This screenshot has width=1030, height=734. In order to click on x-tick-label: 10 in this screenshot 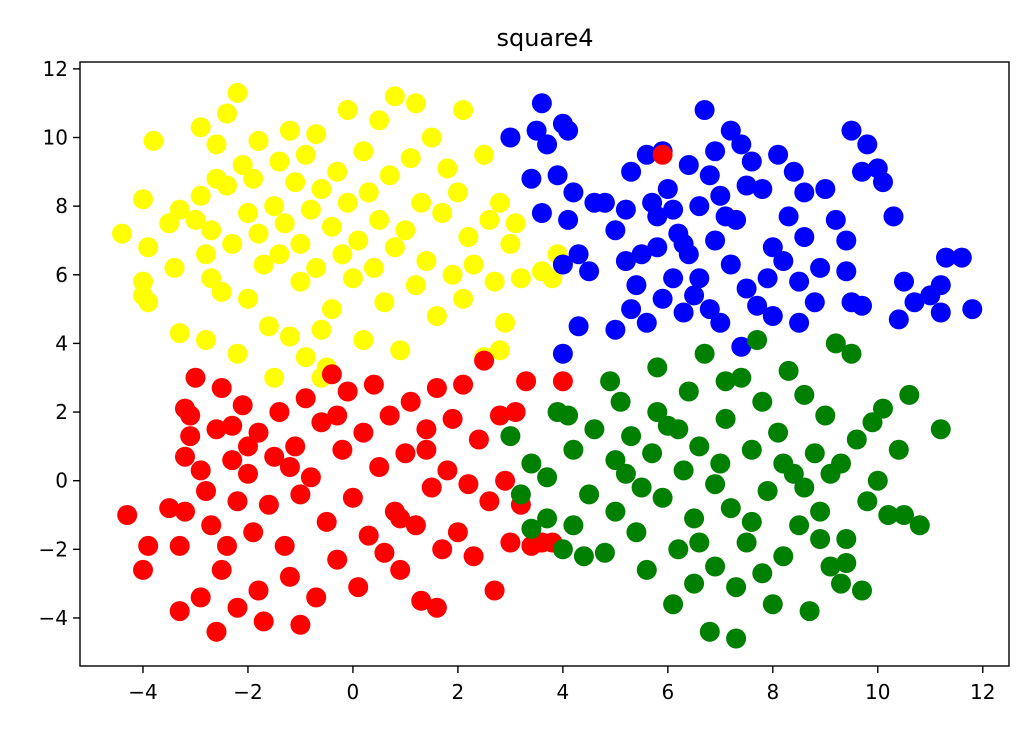, I will do `click(877, 692)`.